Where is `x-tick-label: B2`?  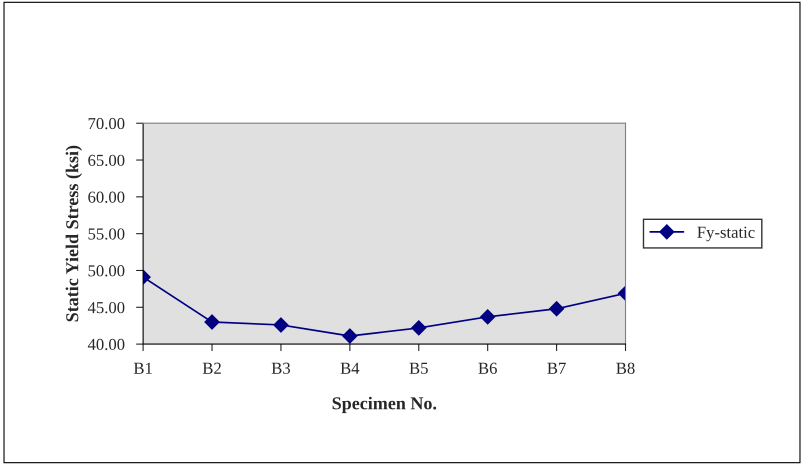 x-tick-label: B2 is located at coordinates (211, 368).